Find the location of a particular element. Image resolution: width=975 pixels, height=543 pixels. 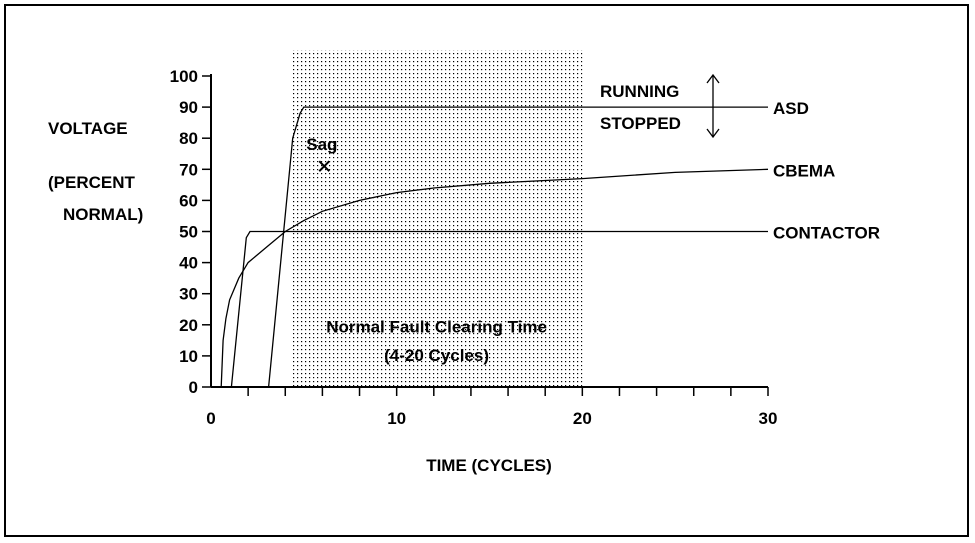

series-cbema-label: CBEMA is located at coordinates (804, 170).